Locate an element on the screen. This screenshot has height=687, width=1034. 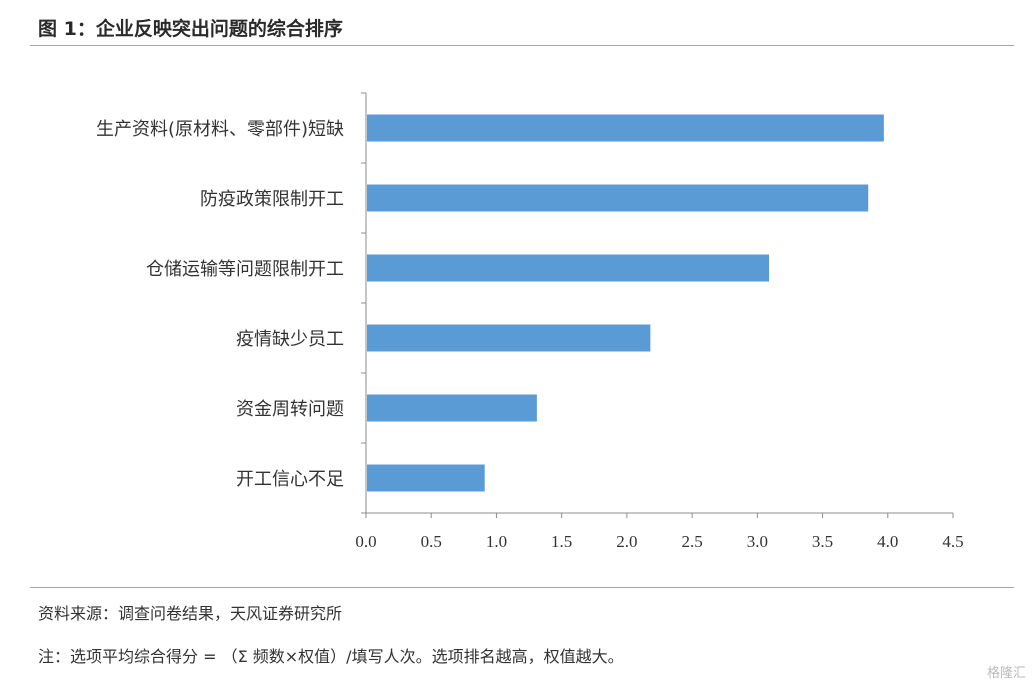
top-divider is located at coordinates (522, 45).